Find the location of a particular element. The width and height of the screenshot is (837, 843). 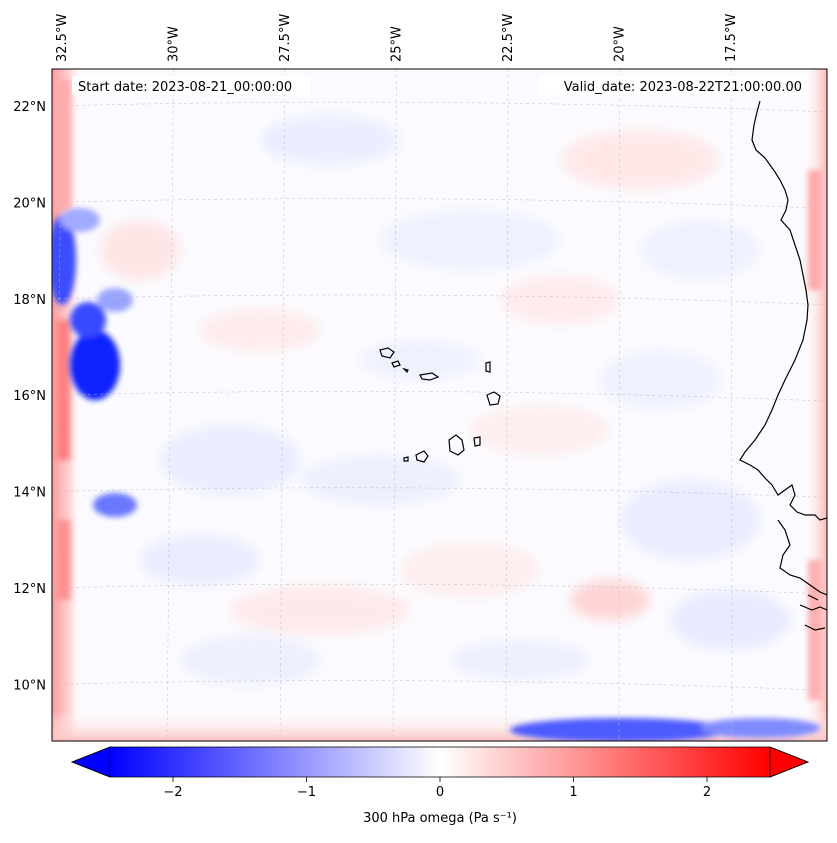

valid-date-text: Valid_date: 2023-08-22T21:00:00.00 is located at coordinates (683, 87).